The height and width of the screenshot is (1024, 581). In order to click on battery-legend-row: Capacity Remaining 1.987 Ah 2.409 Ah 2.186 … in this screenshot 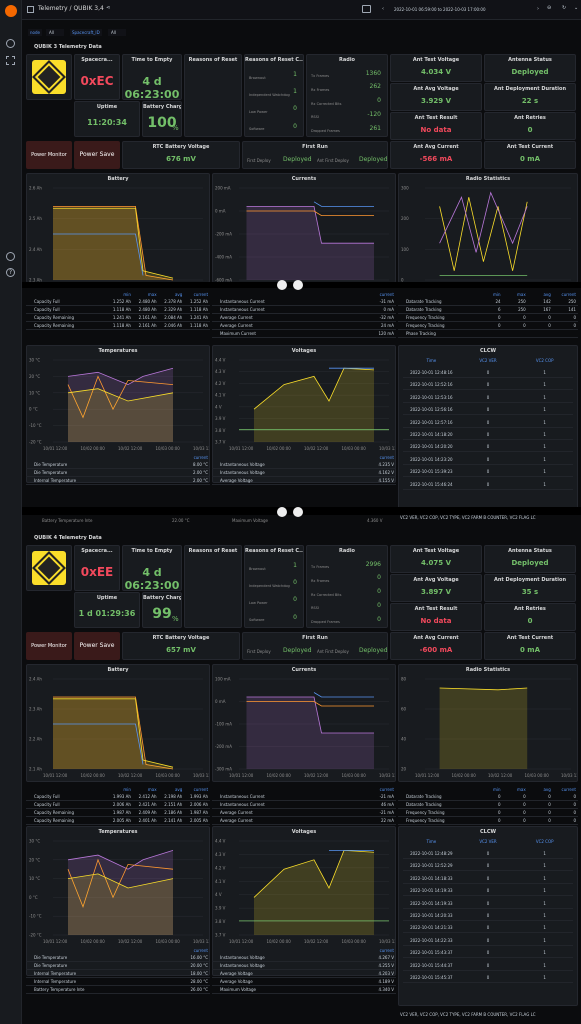, I will do `click(118, 813)`.